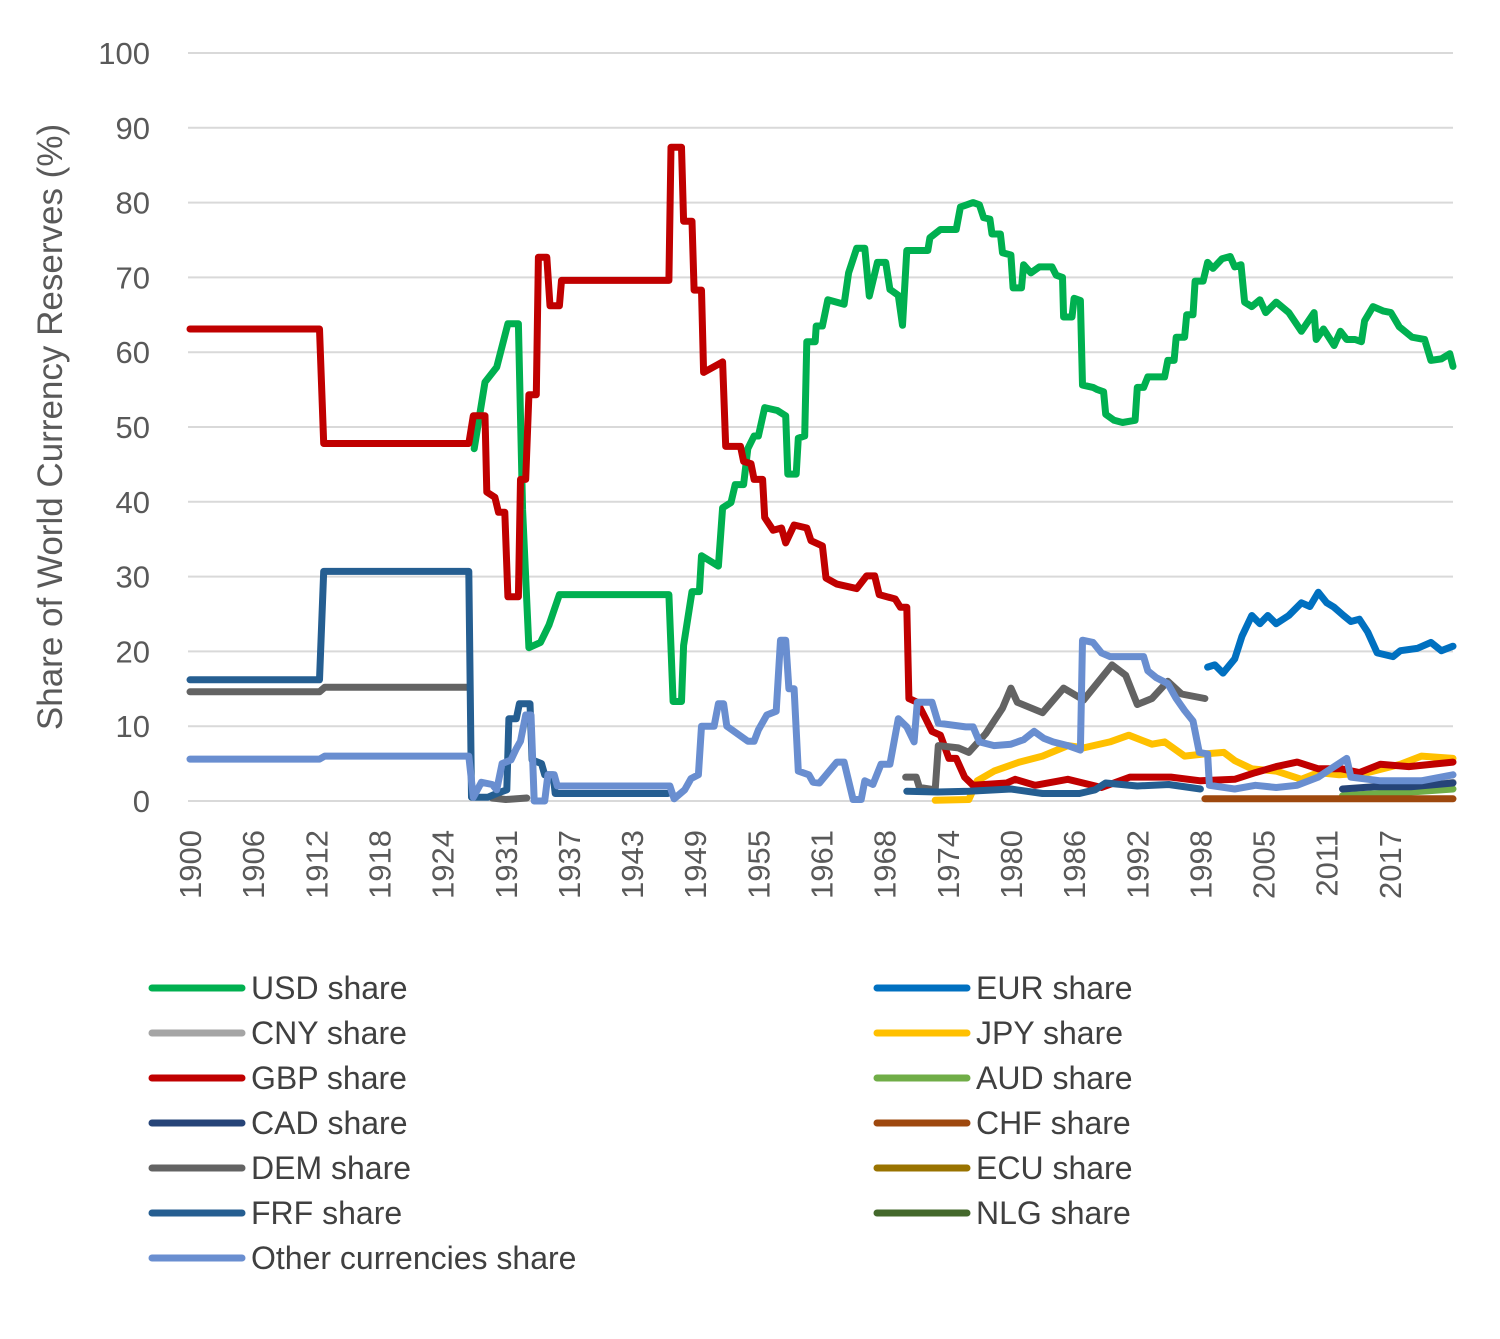 The height and width of the screenshot is (1339, 1500). What do you see at coordinates (948, 864) in the screenshot?
I see `x-tick-label: 1974` at bounding box center [948, 864].